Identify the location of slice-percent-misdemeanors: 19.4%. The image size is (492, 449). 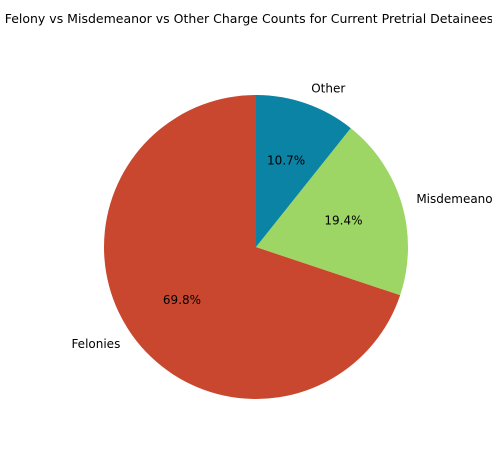
(343, 221).